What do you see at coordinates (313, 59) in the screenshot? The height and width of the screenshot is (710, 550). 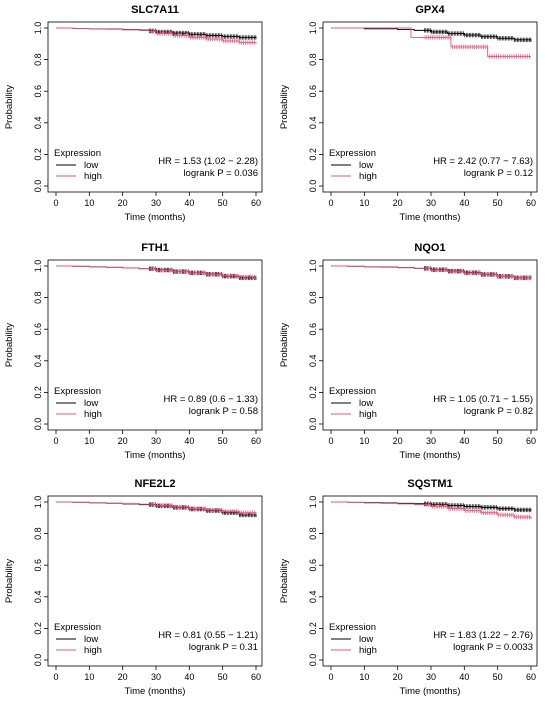 I see `y-tick-label: 0.8` at bounding box center [313, 59].